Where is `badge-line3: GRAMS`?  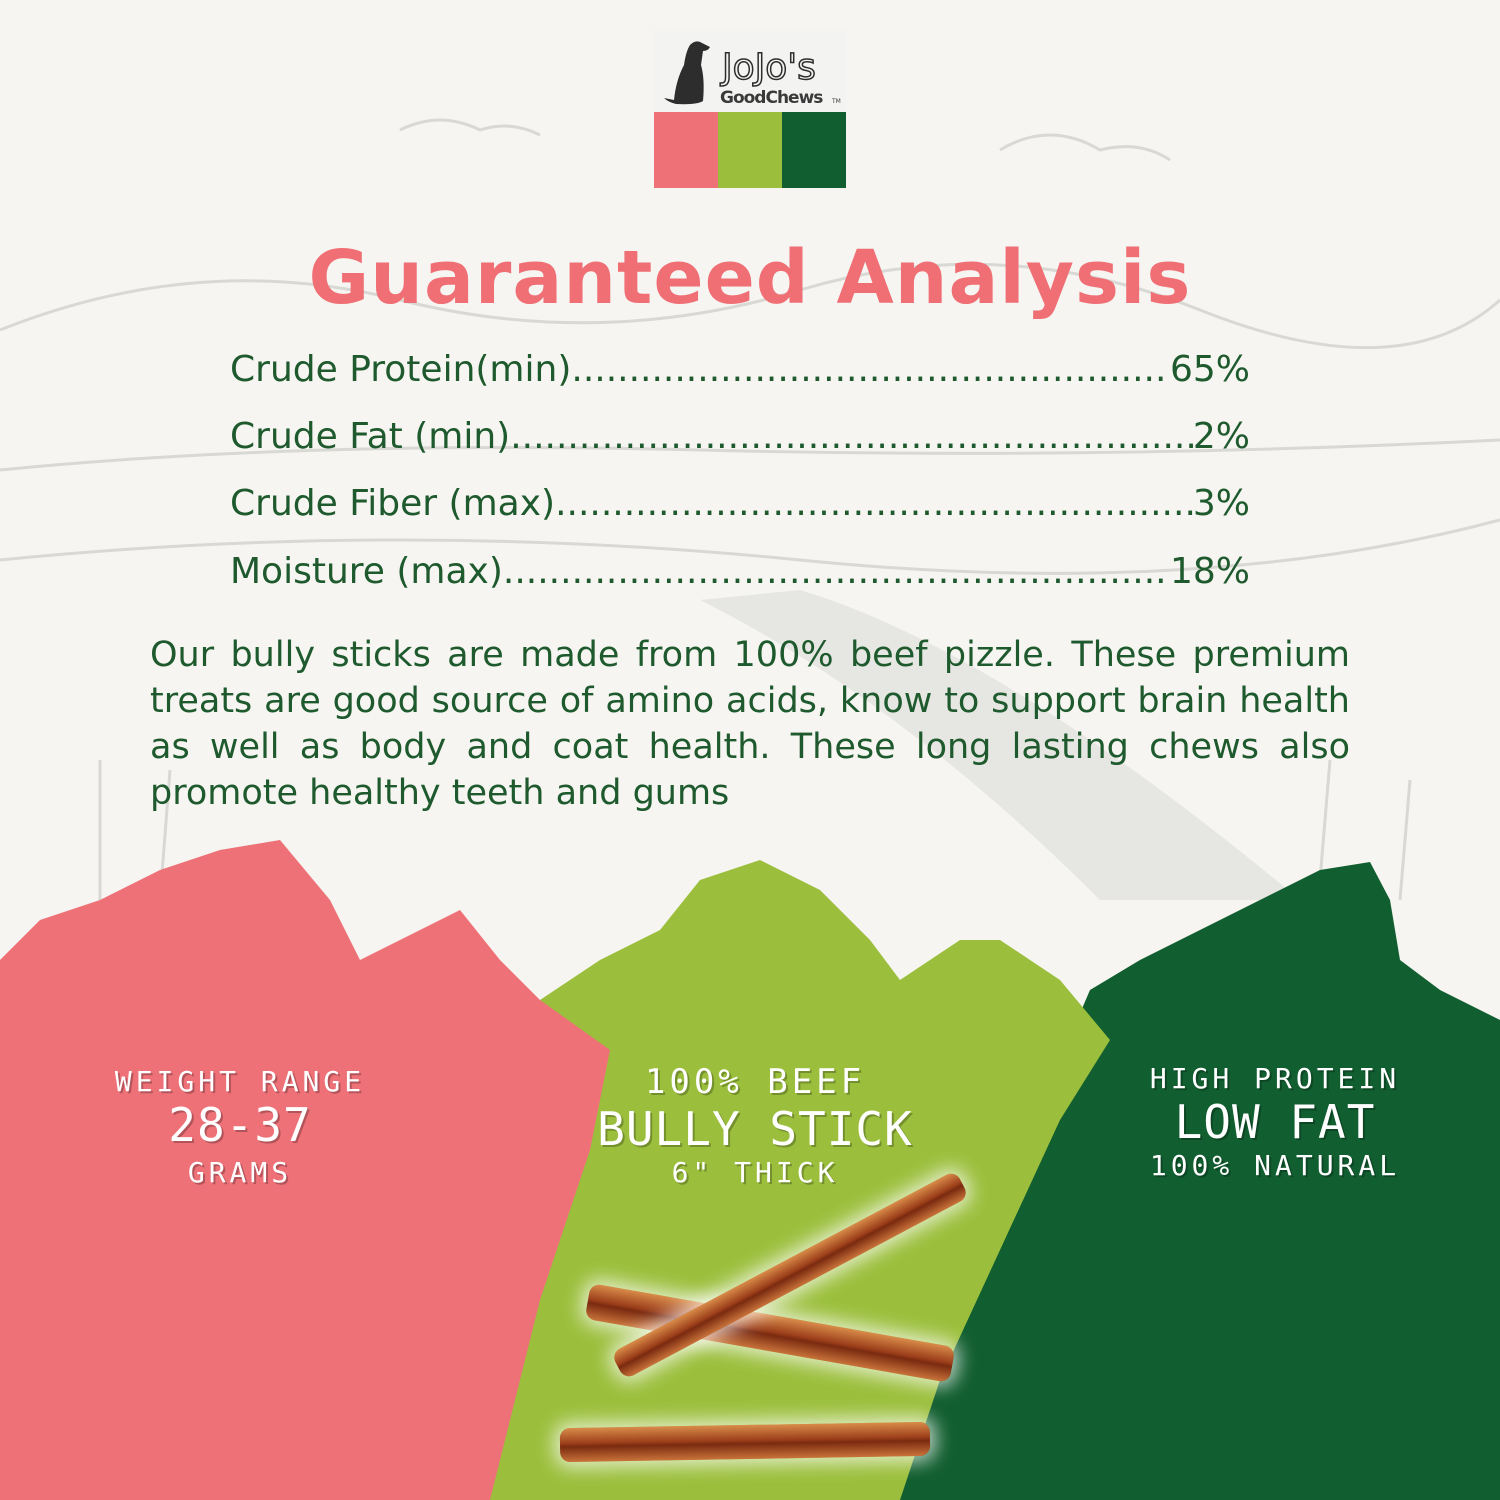 badge-line3: GRAMS is located at coordinates (240, 1172).